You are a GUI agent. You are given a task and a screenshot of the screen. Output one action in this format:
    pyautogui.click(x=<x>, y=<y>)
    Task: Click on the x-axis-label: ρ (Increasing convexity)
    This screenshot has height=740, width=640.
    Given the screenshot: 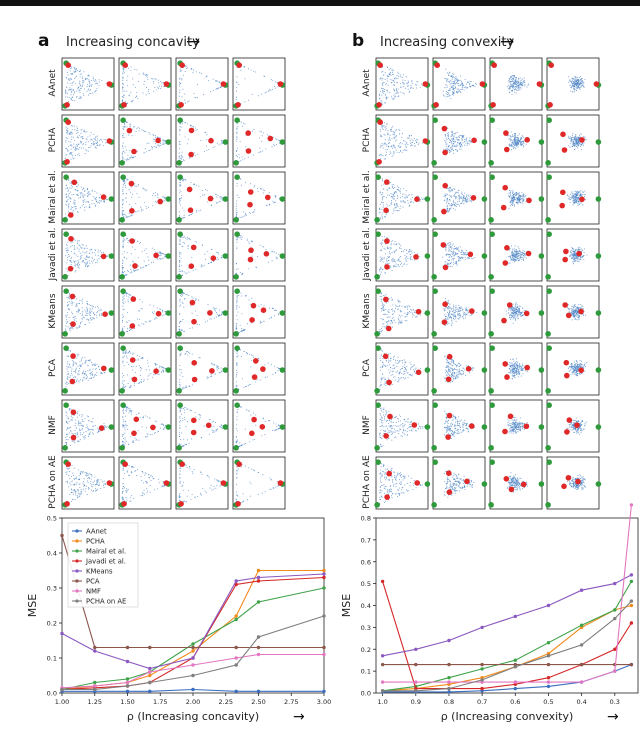 What is the action you would take?
    pyautogui.click(x=507, y=716)
    